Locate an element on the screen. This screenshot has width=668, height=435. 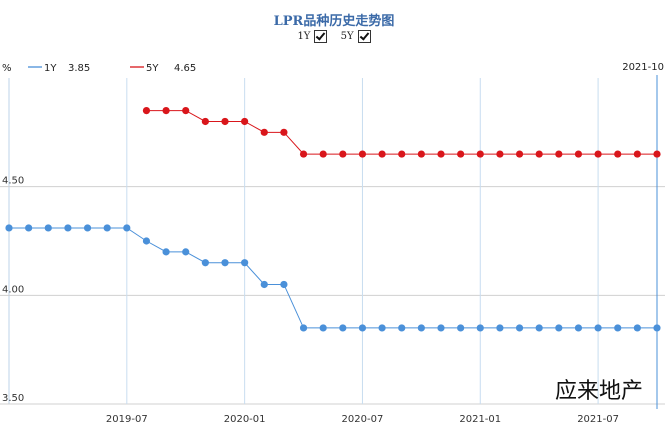
legend-1y-value: 3.85 is located at coordinates (79, 68).